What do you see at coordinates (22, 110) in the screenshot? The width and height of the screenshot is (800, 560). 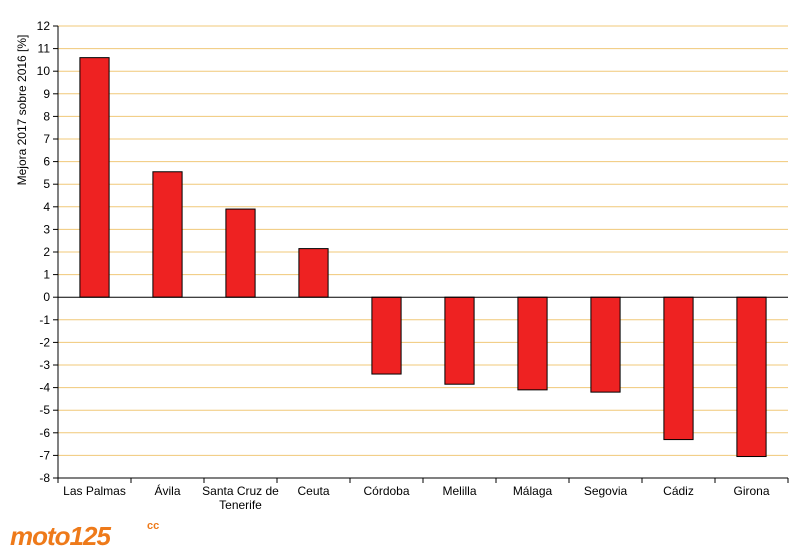 I see `y-axis-label: Mejora 2017 sobre 2016 [%]` at bounding box center [22, 110].